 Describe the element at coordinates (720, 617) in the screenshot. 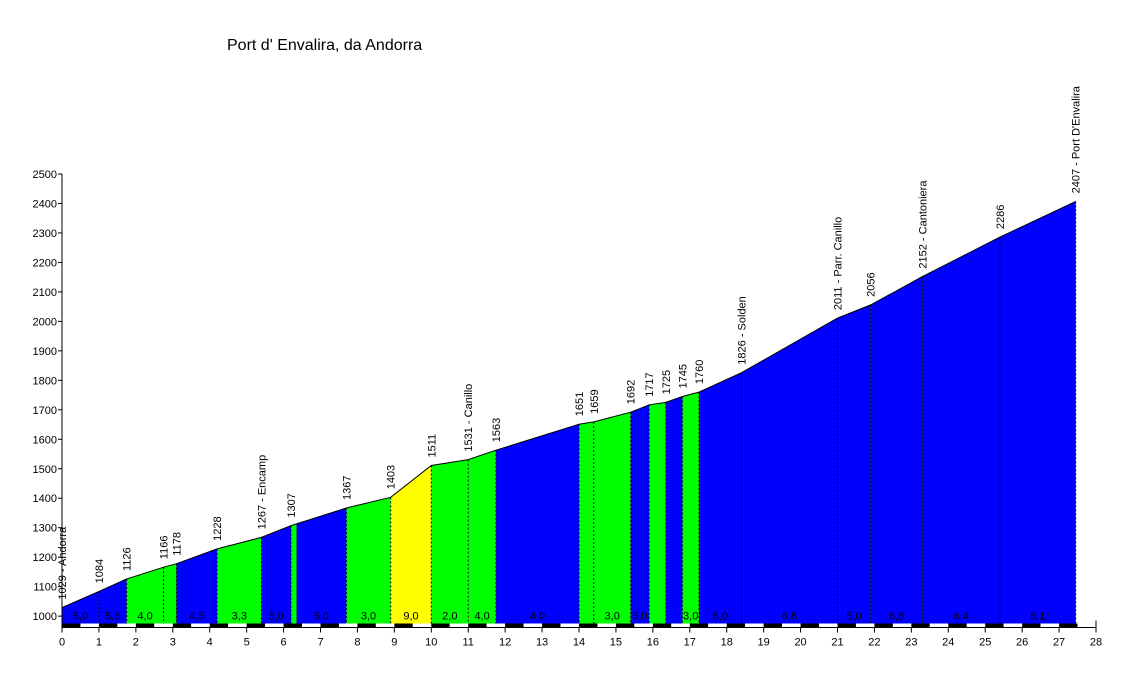

I see `gradient-label: 6,0` at that location.